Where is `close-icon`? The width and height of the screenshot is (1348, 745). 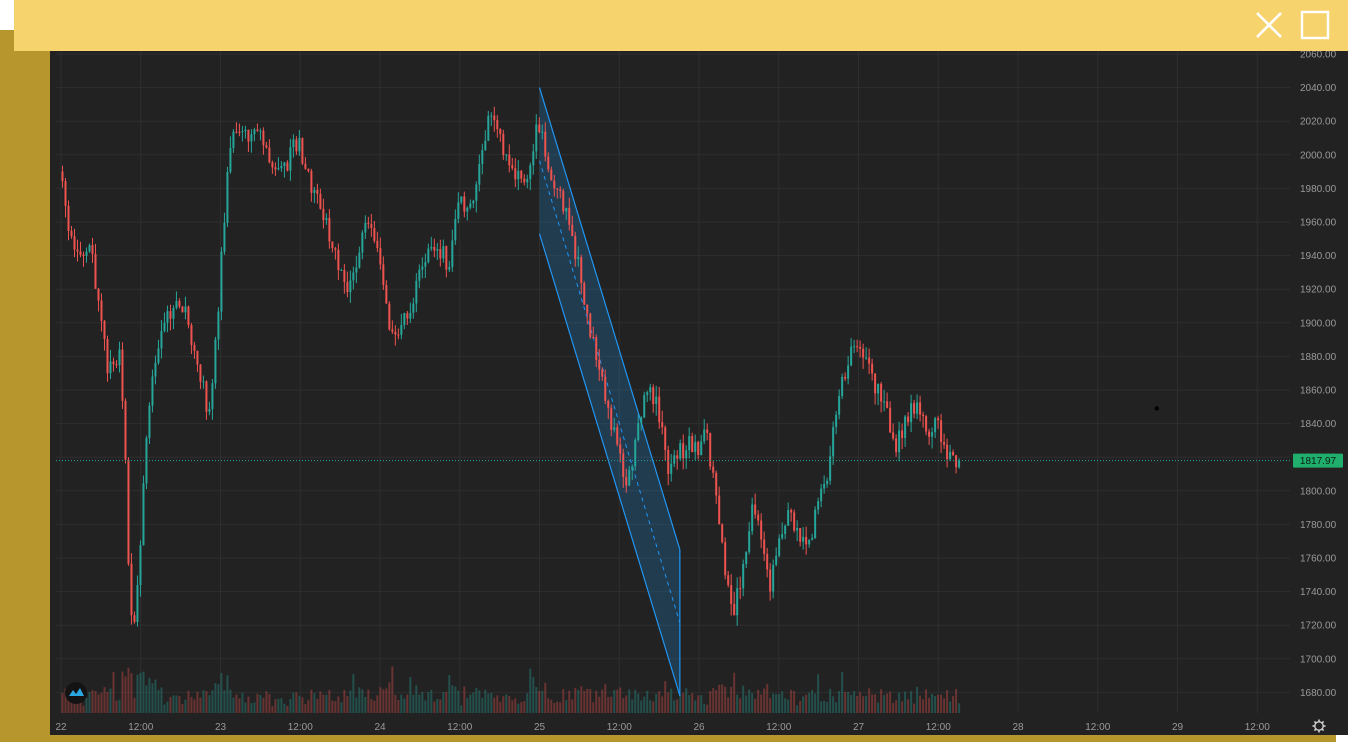 close-icon is located at coordinates (1269, 25).